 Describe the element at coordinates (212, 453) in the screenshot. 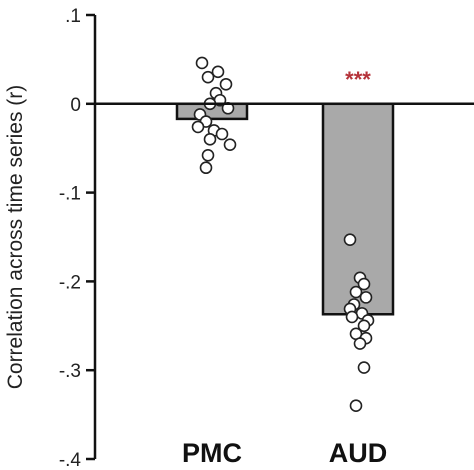

I see `category-label-pmc: PMC` at that location.